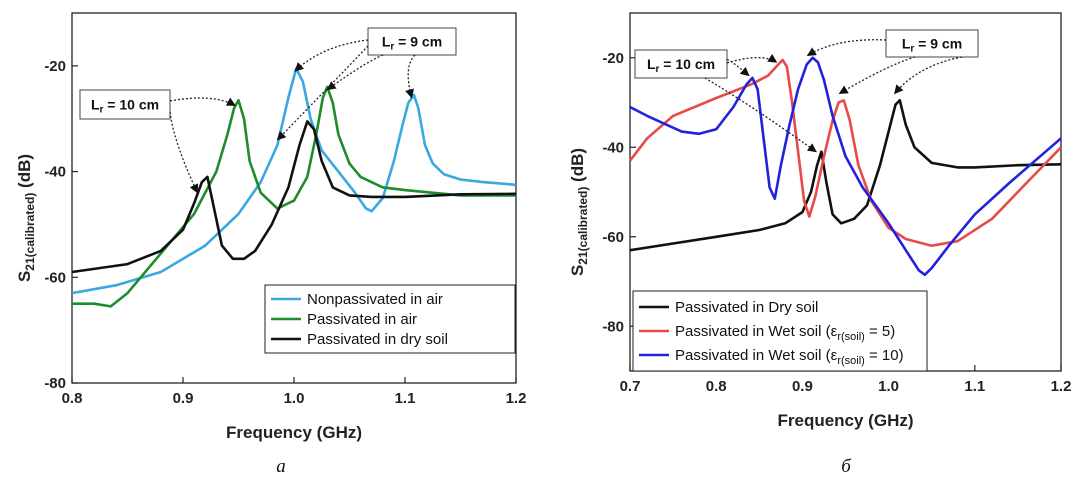 The width and height of the screenshot is (1075, 477). What do you see at coordinates (613, 326) in the screenshot?
I see `y-tick-label-b-3: -80` at bounding box center [613, 326].